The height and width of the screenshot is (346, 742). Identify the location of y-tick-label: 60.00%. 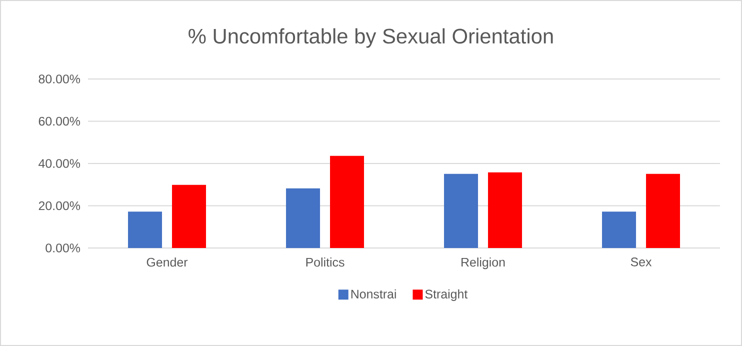
(59, 121).